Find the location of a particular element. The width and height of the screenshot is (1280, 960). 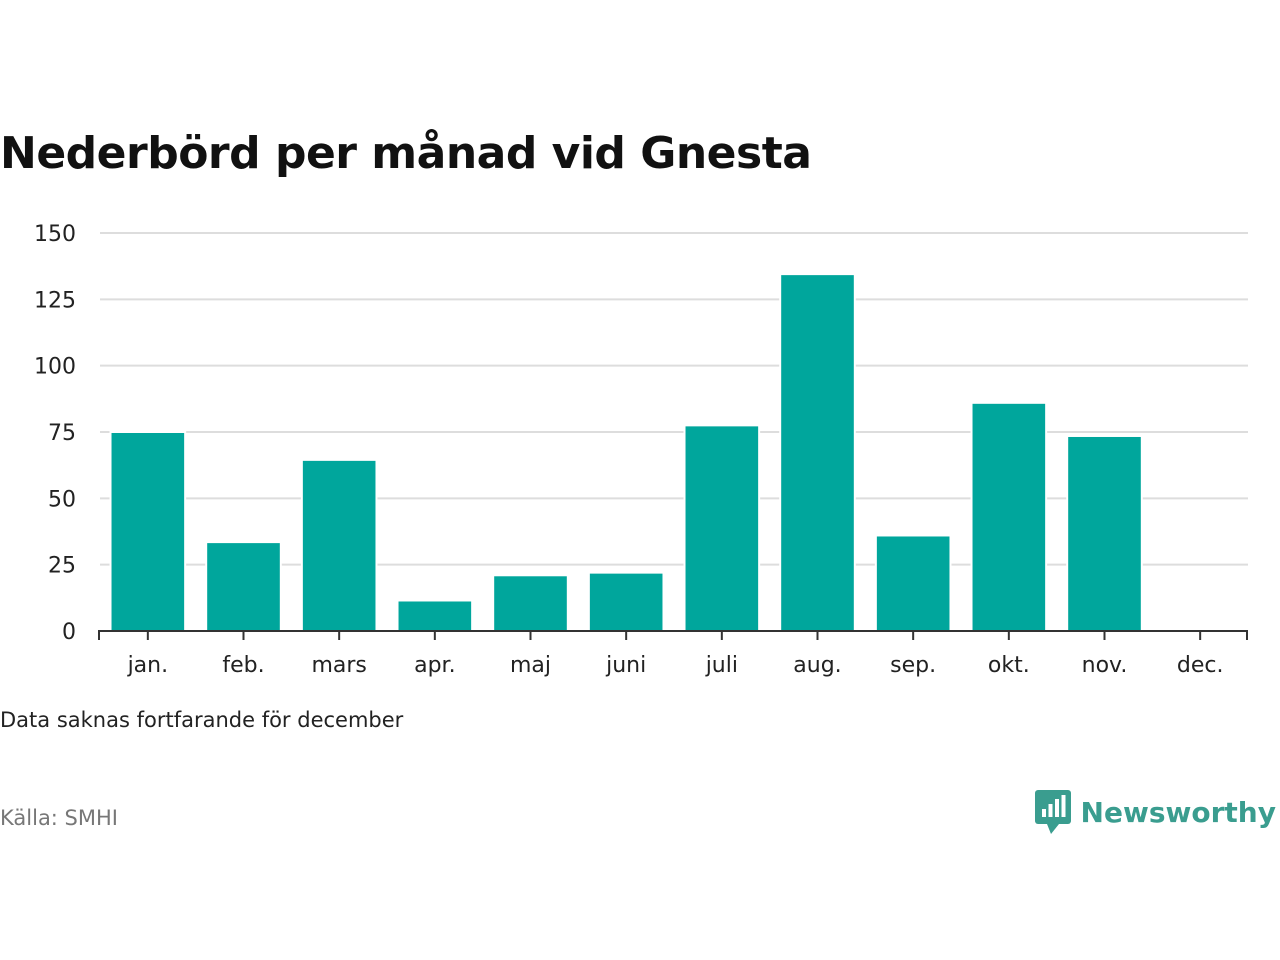

bar-sep is located at coordinates (913, 583).